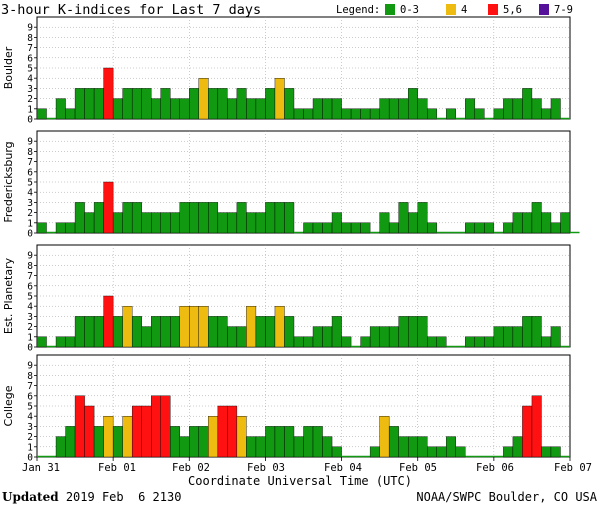 The image size is (600, 510). What do you see at coordinates (41, 468) in the screenshot?
I see `x-tick-label: Jan 31` at bounding box center [41, 468].